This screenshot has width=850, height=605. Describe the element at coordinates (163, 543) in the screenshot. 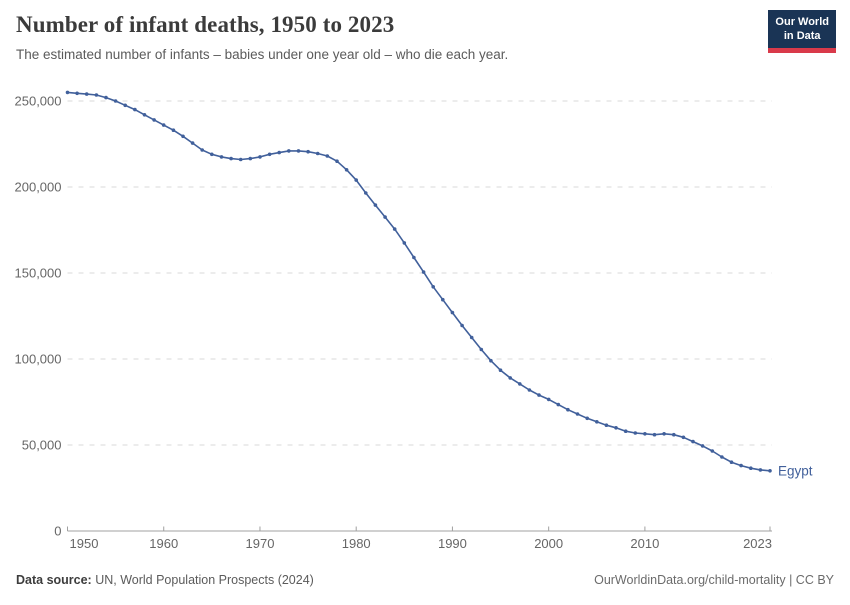

I see `x-tick-label: 1960` at that location.